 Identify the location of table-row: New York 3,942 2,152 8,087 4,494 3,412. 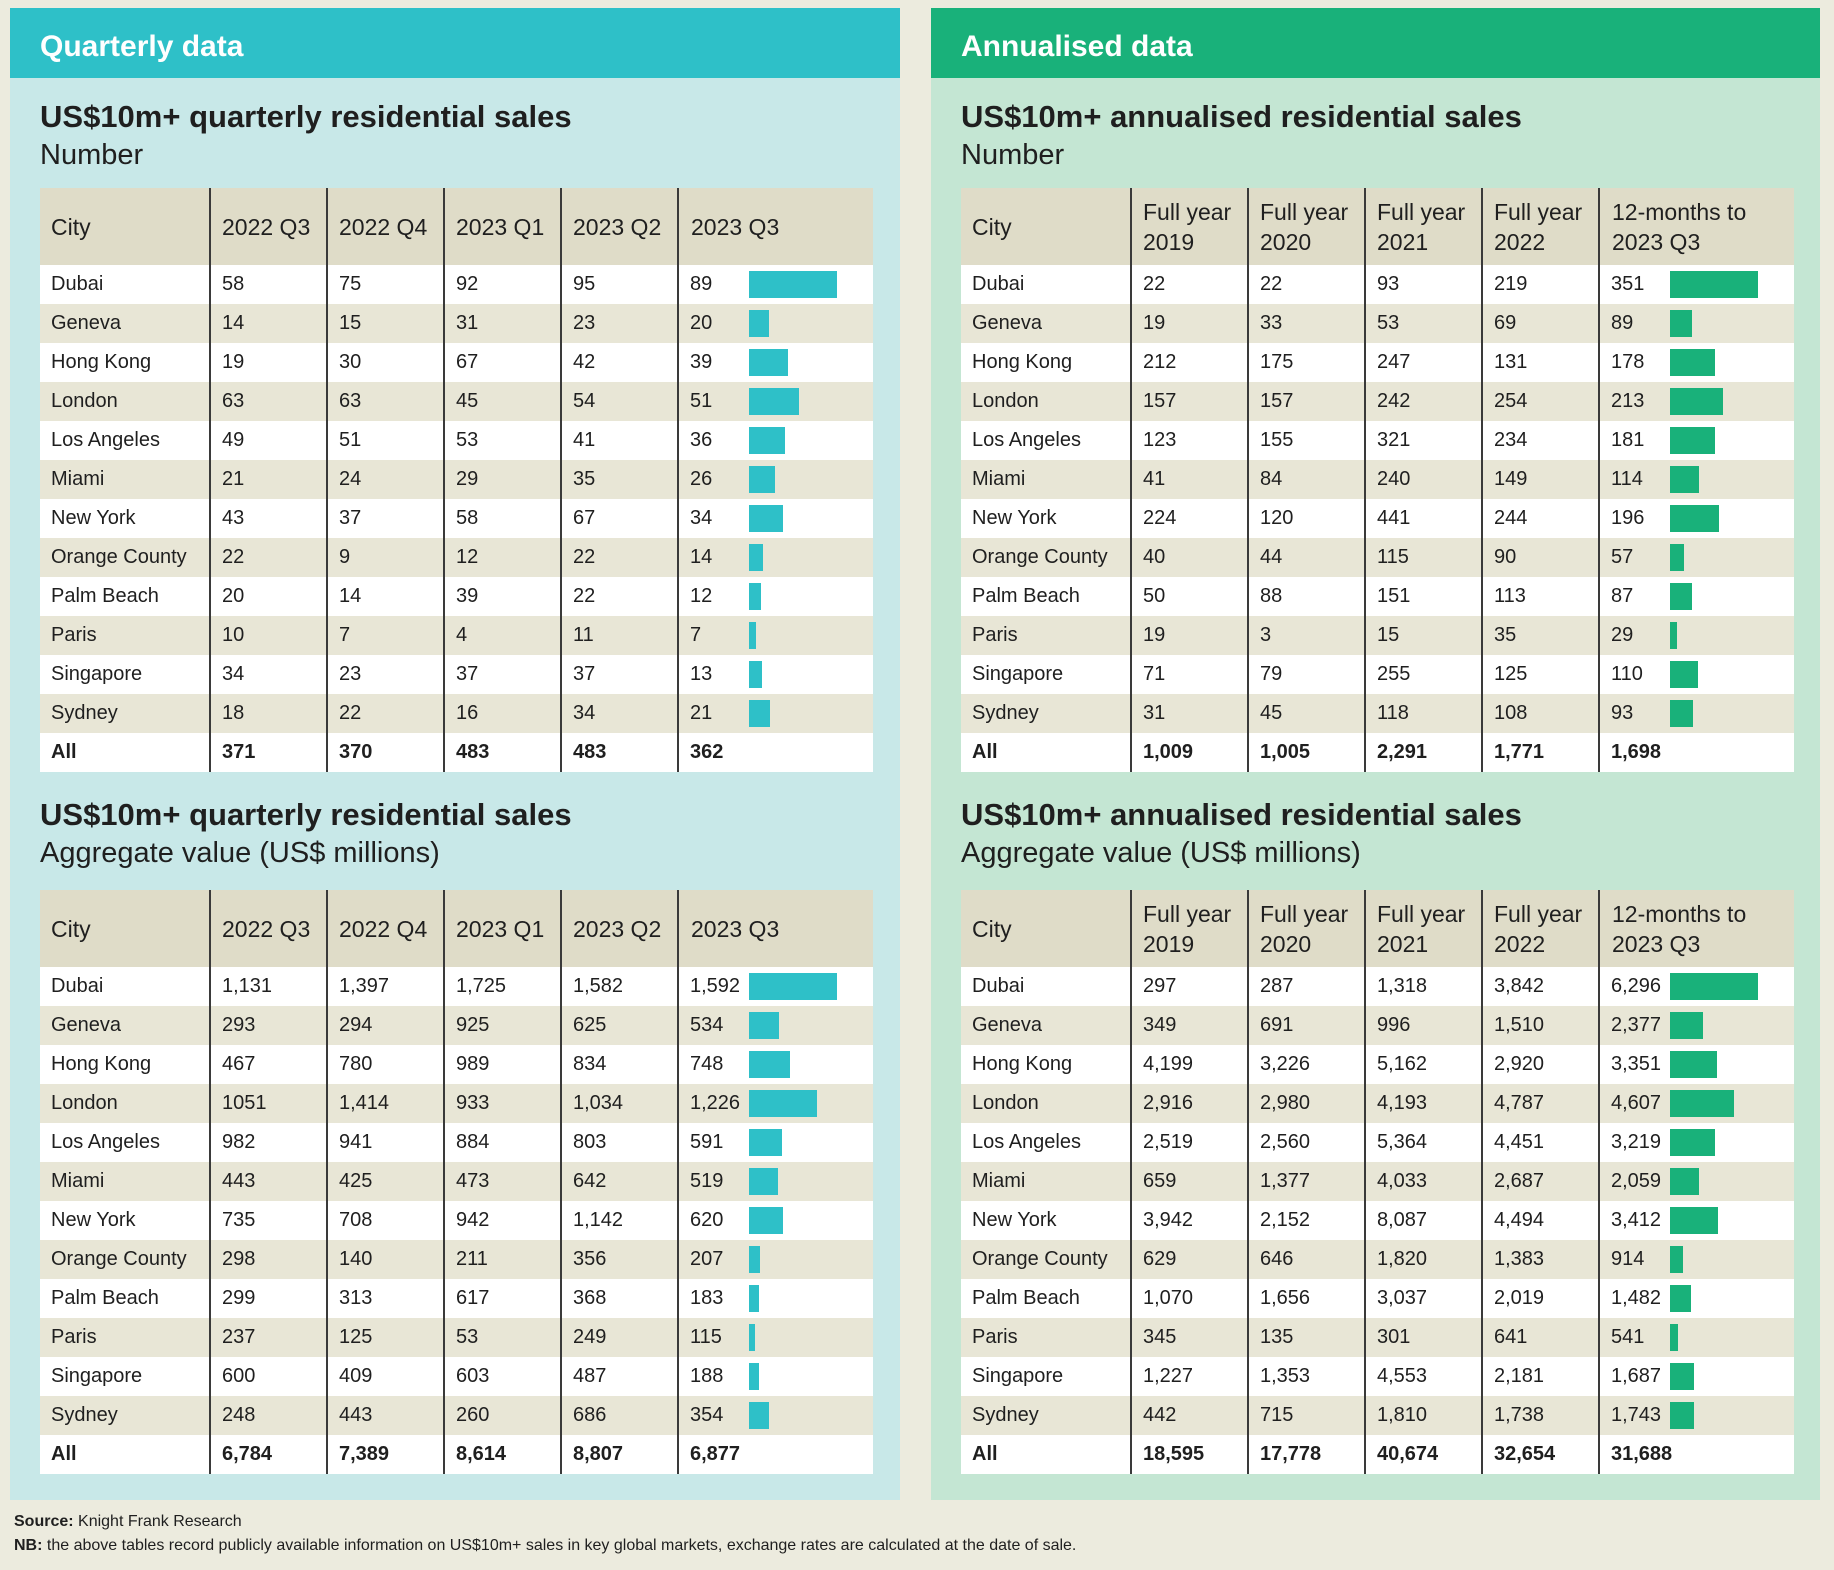
(1377, 1220).